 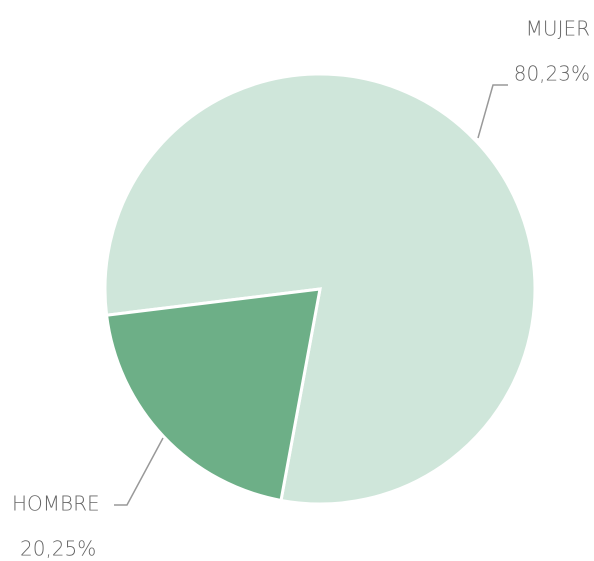 What do you see at coordinates (58, 549) in the screenshot?
I see `slice-value-label: 20,25%` at bounding box center [58, 549].